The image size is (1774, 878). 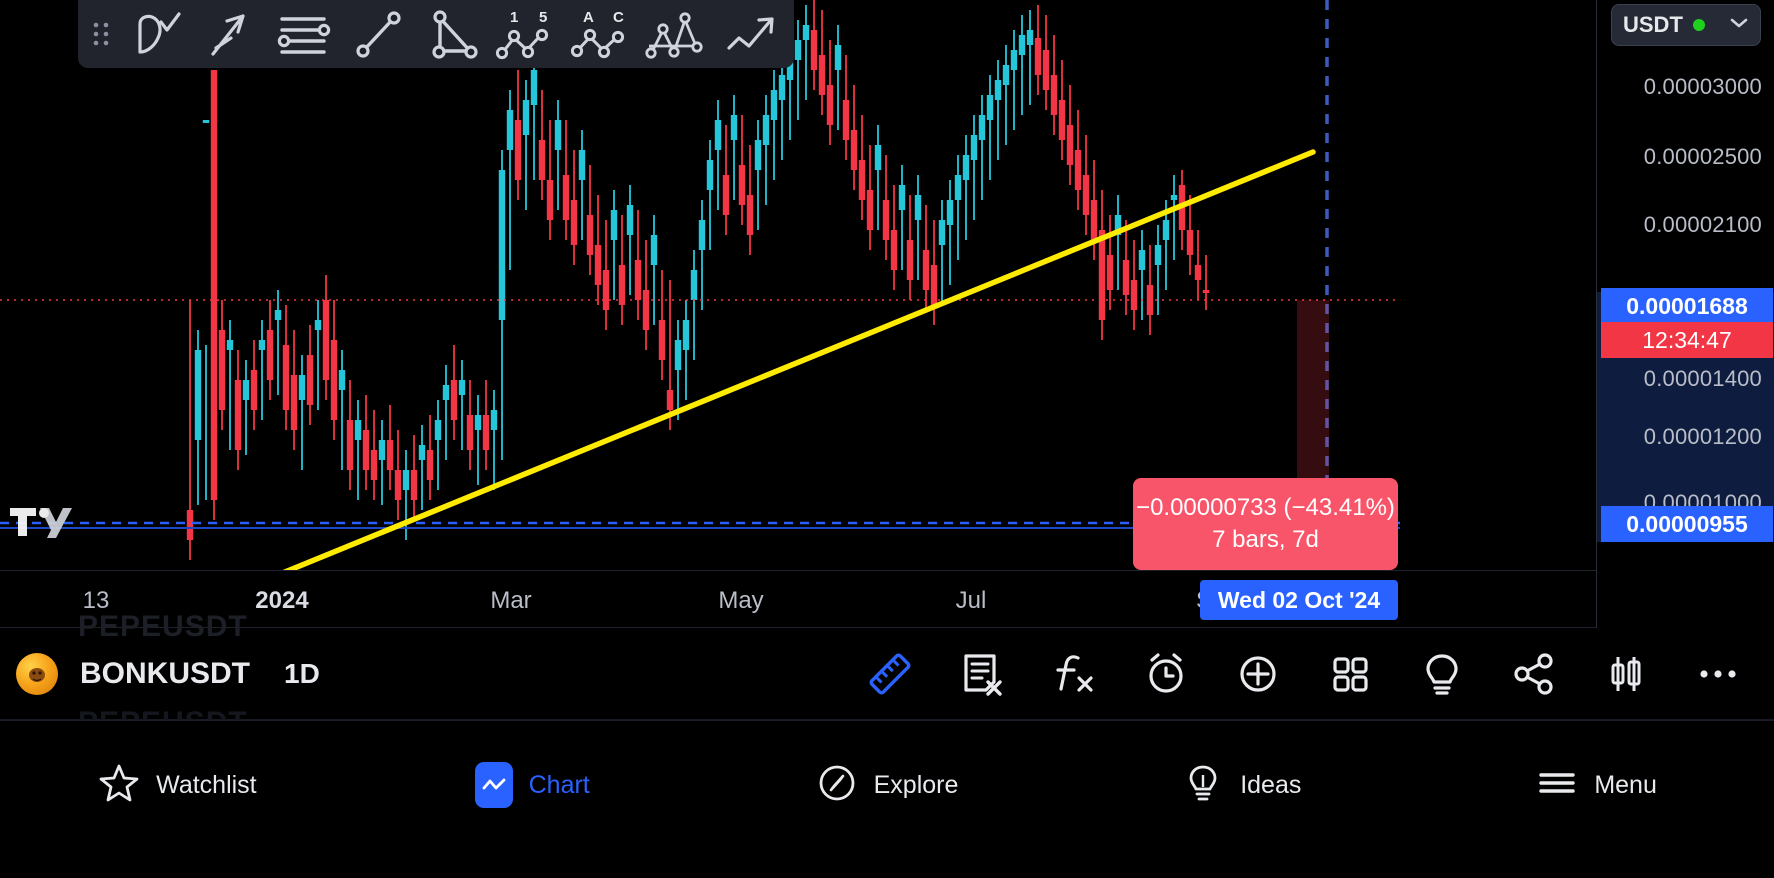 What do you see at coordinates (302, 673) in the screenshot?
I see `interval-selector: 1D` at bounding box center [302, 673].